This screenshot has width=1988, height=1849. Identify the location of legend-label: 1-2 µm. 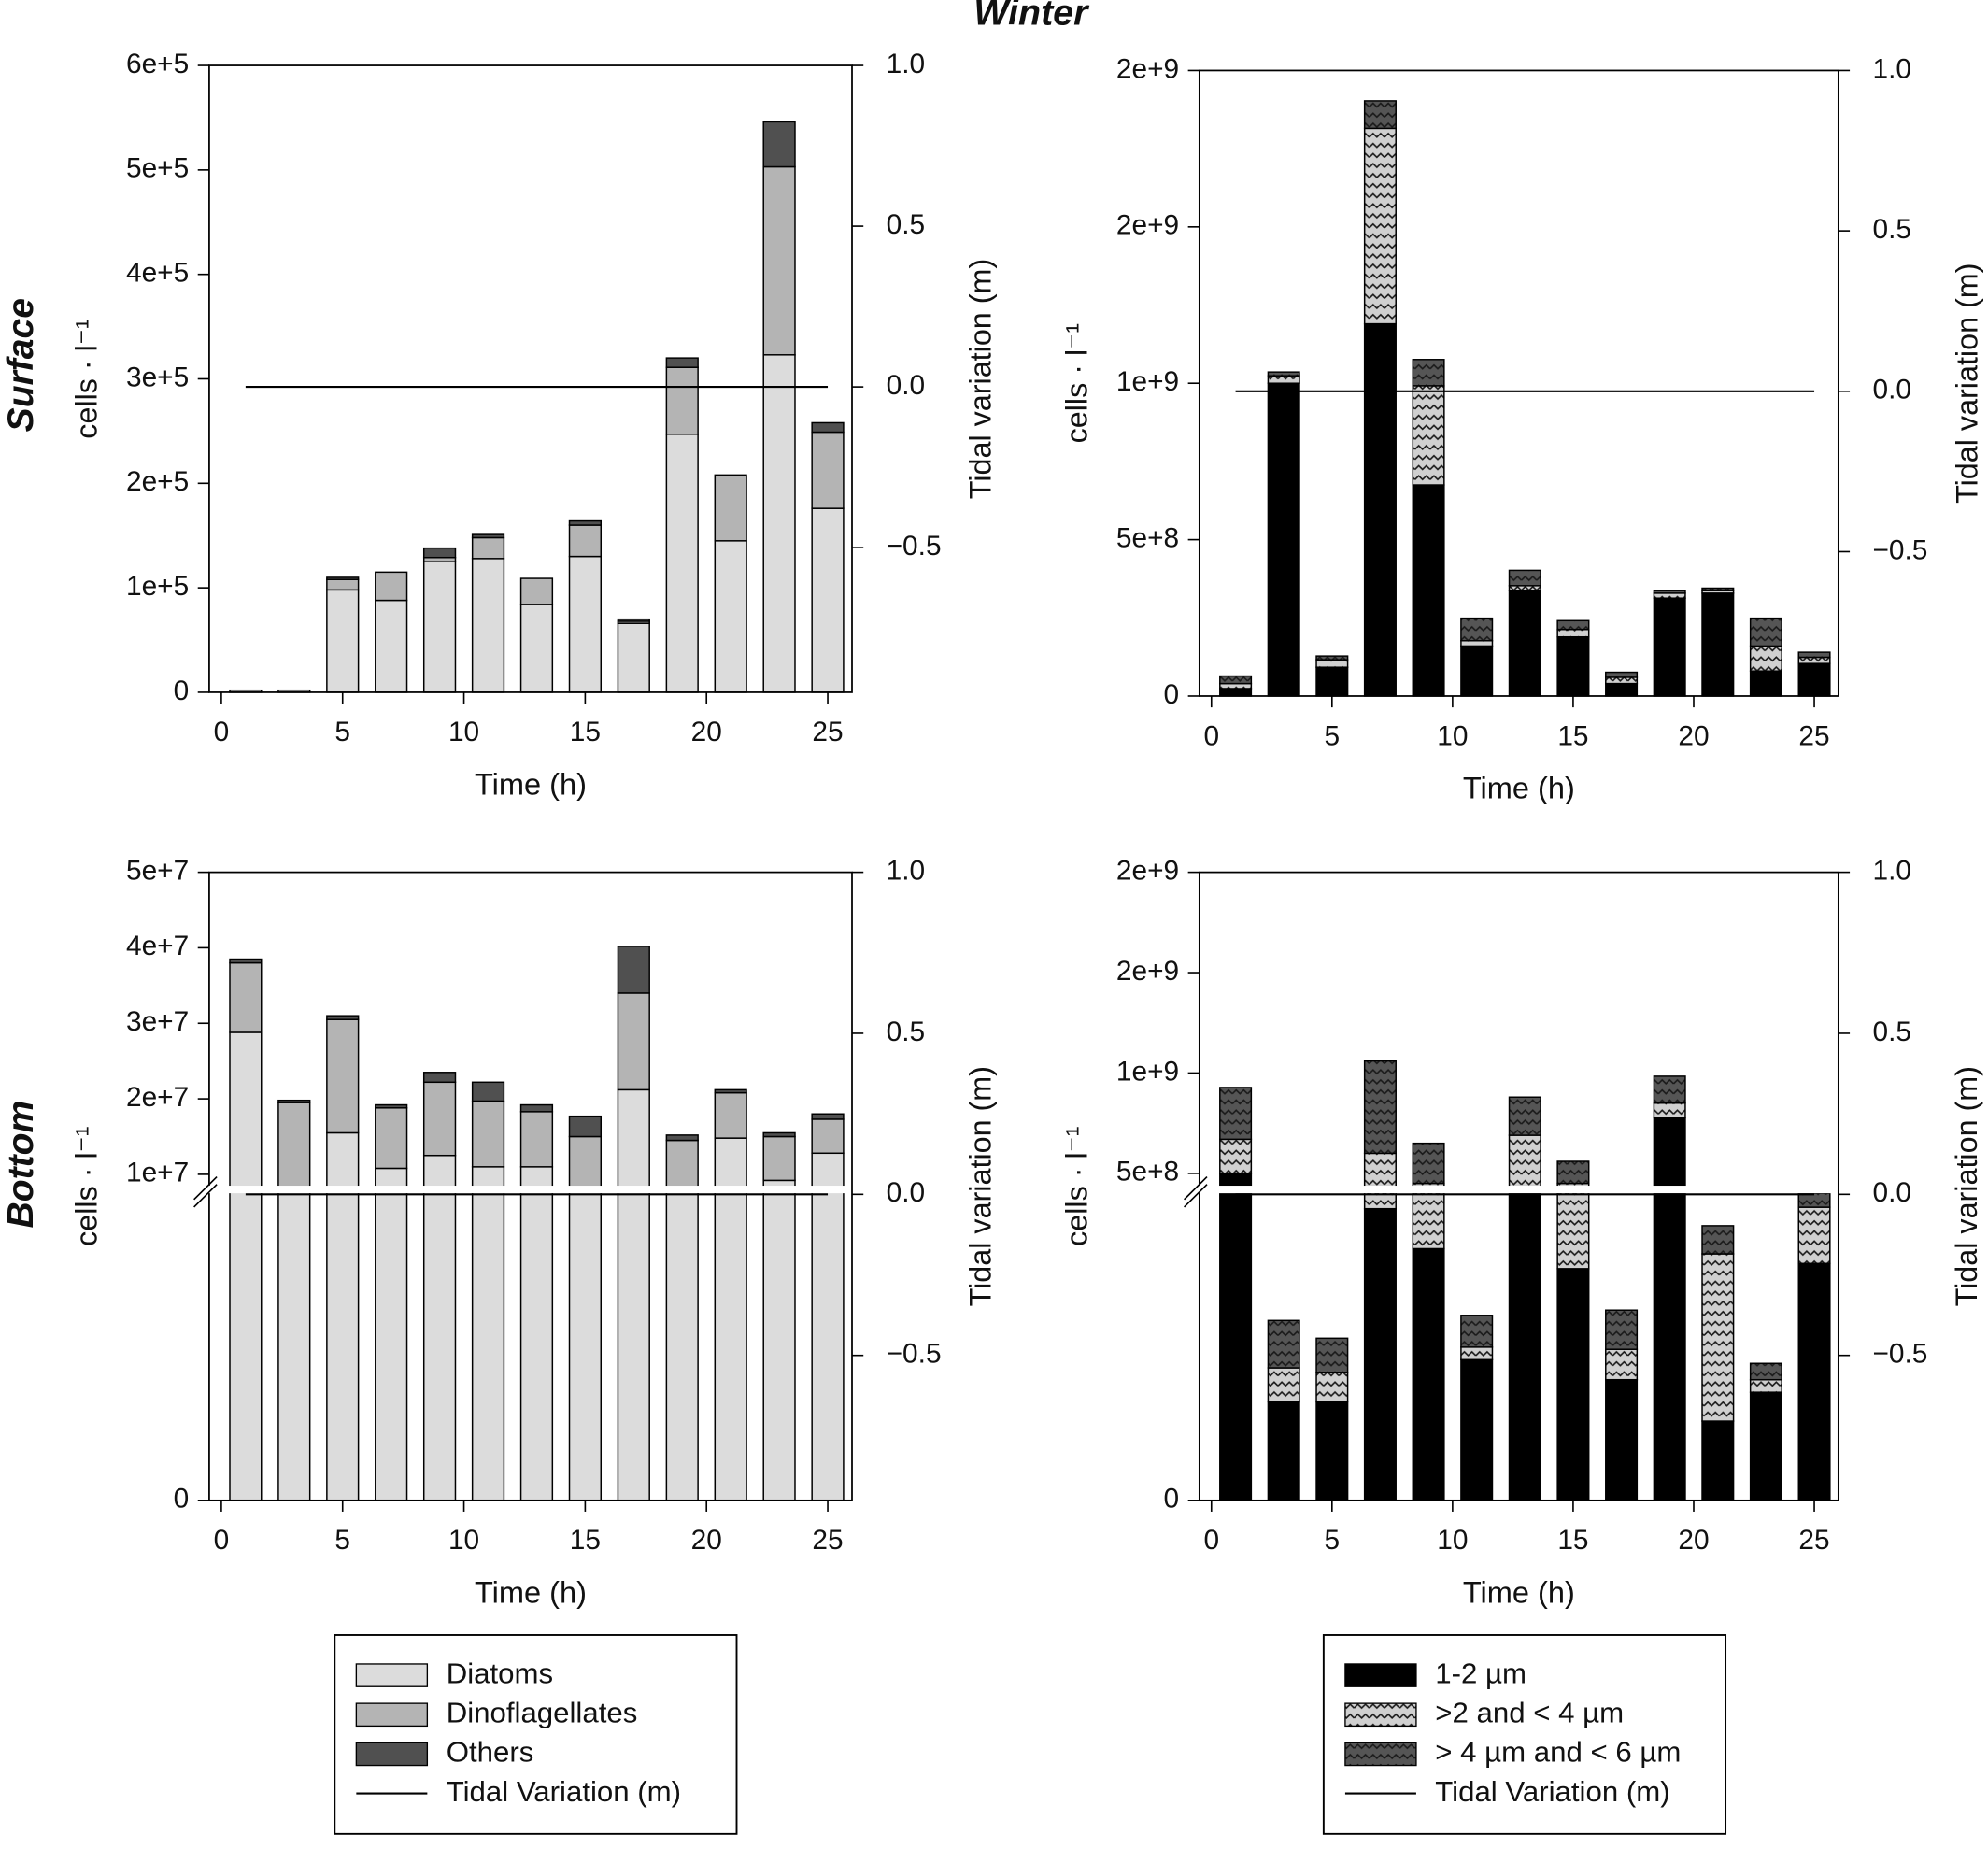
(1480, 1673).